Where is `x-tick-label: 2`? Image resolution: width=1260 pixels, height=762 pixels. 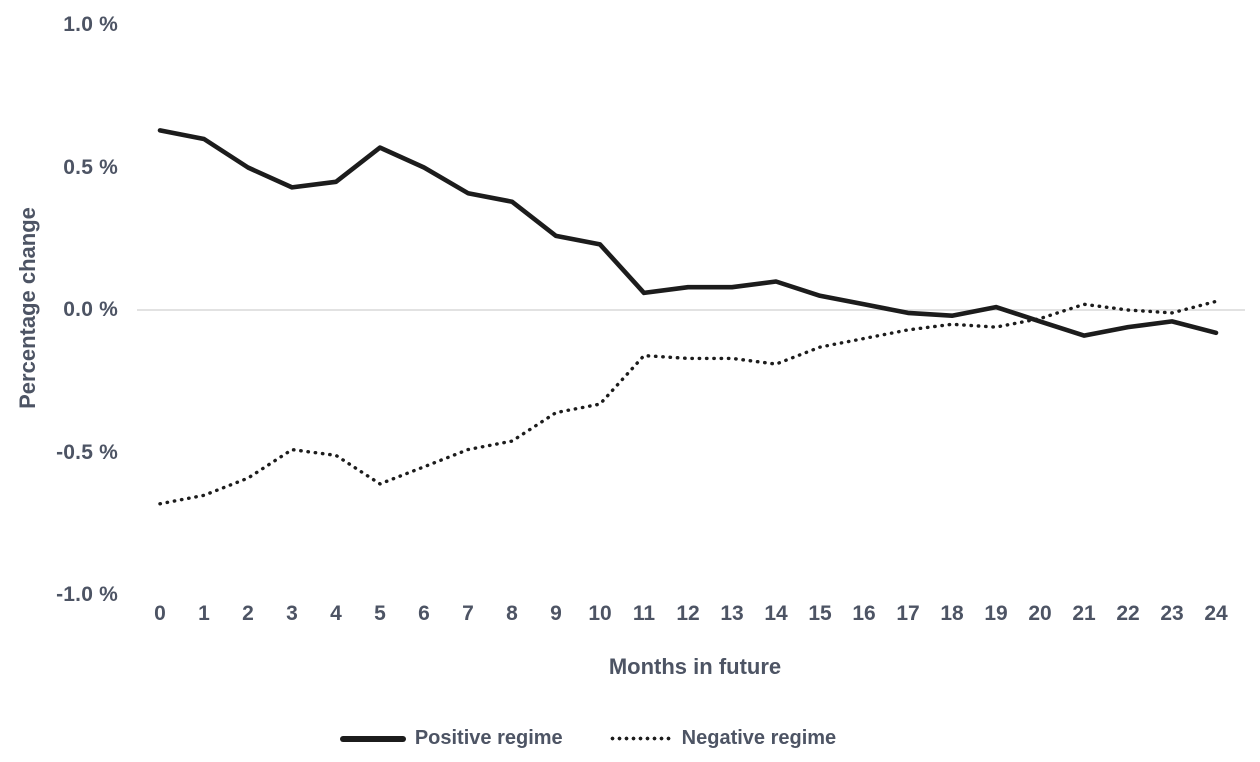 x-tick-label: 2 is located at coordinates (248, 613).